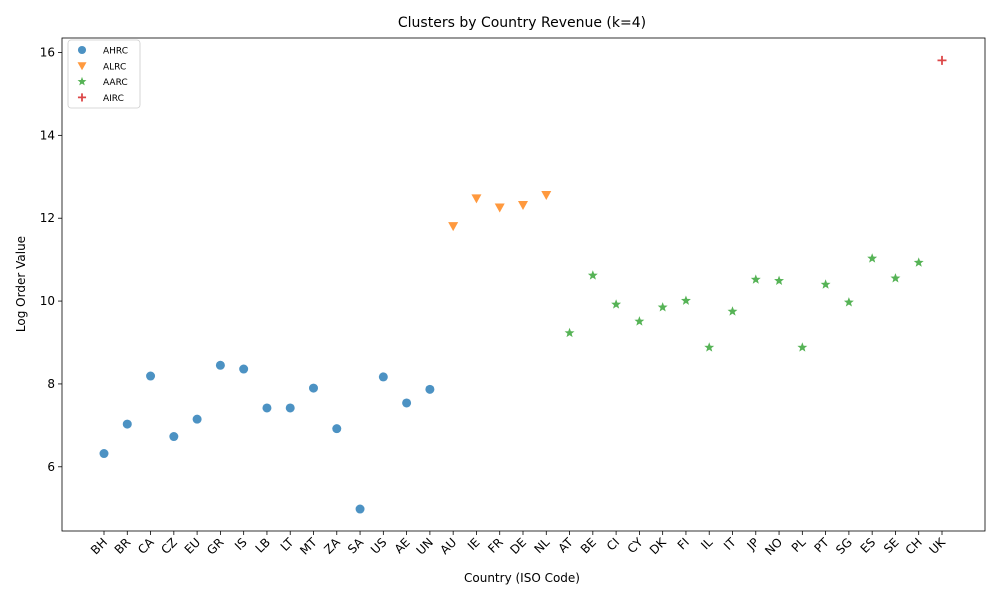  What do you see at coordinates (662, 307) in the screenshot?
I see `data-point-aarc-dk` at bounding box center [662, 307].